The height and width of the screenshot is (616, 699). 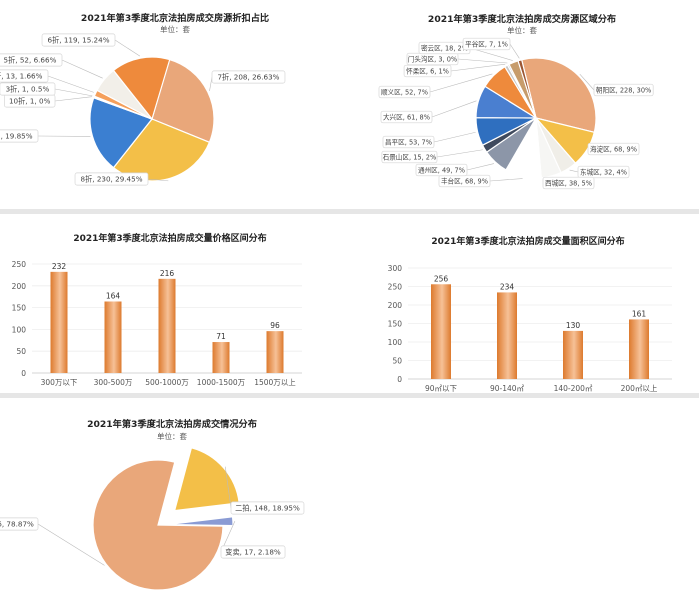 I want to click on slice-label: 海淀区, 68, 9%, so click(x=613, y=148).